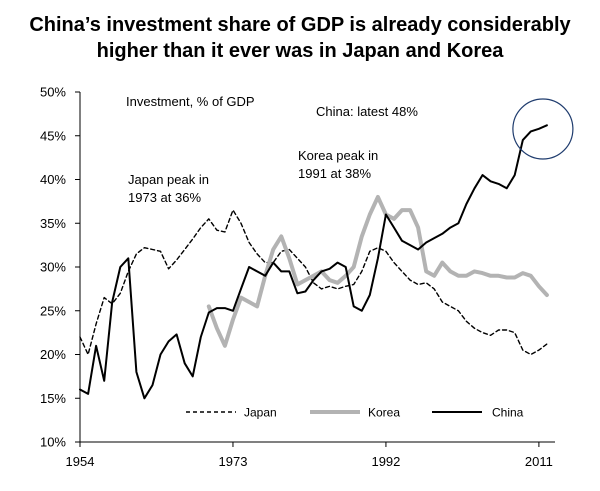 The image size is (600, 491). Describe the element at coordinates (164, 197) in the screenshot. I see `annotation-japan-peak-line-2: 1973 at 36%` at that location.